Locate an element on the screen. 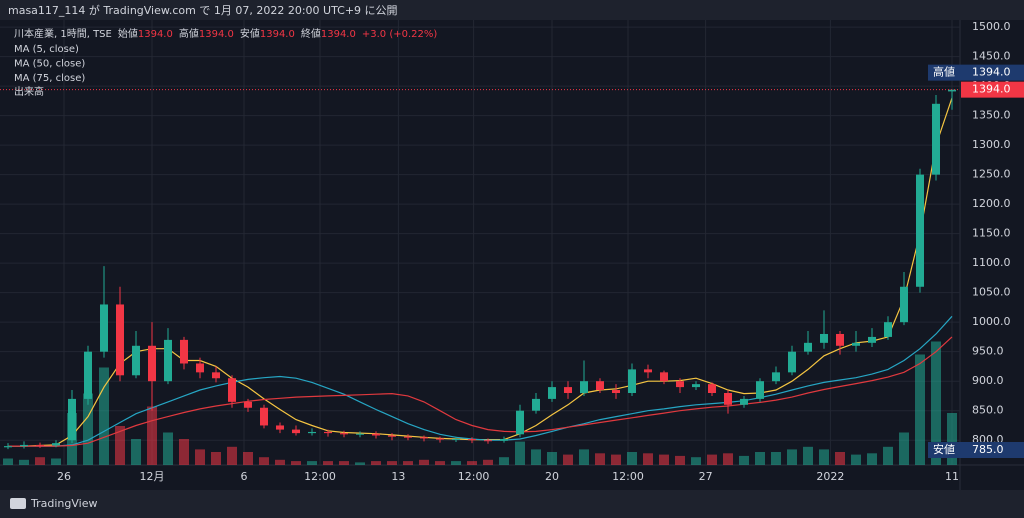  low-marker-label: 785.0 is located at coordinates (988, 449).